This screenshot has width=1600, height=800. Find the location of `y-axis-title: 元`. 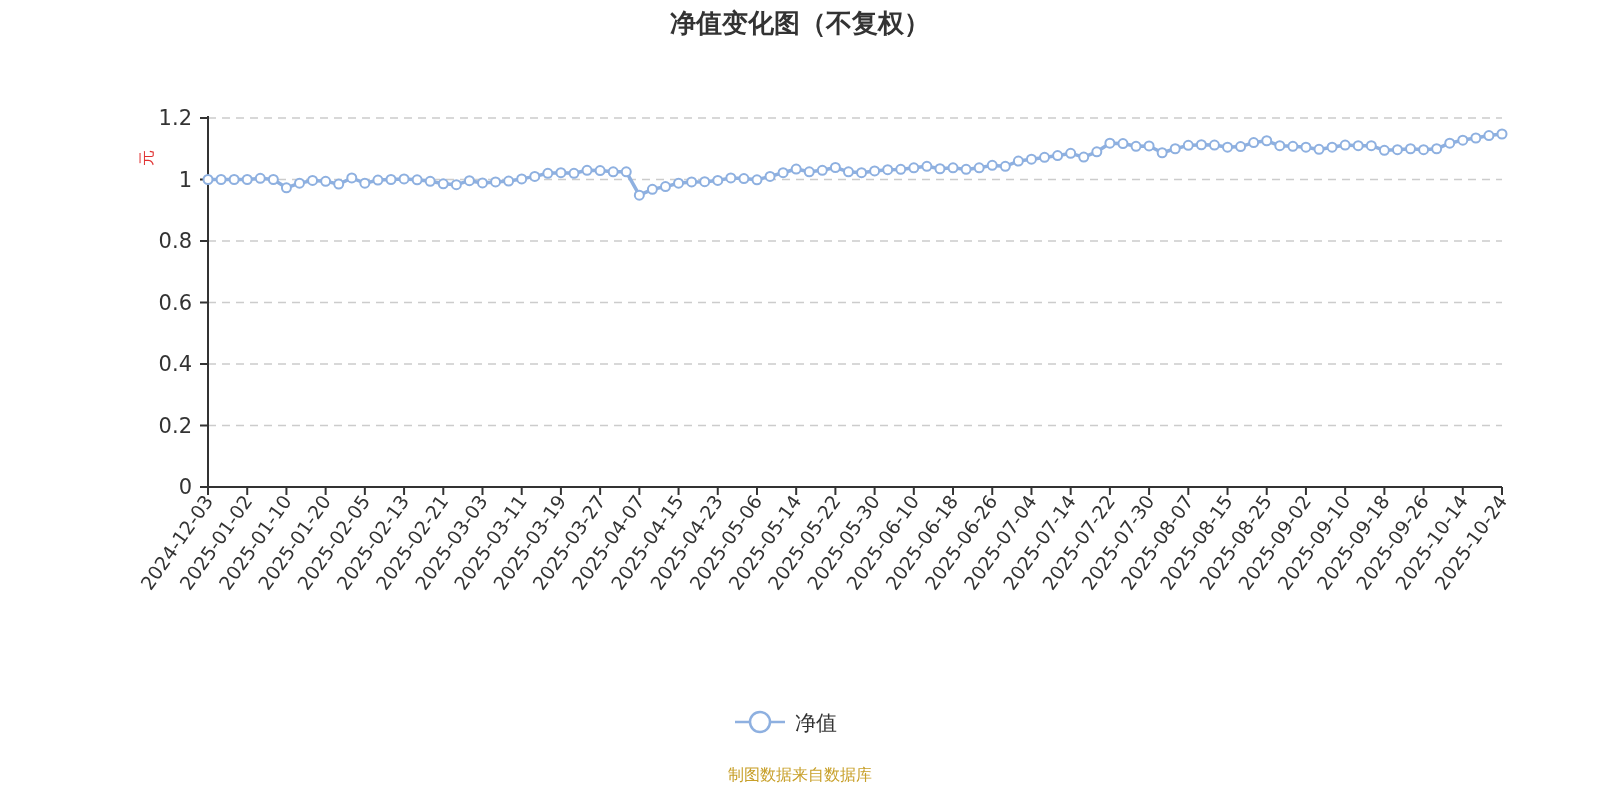

y-axis-title: 元 is located at coordinates (146, 158).